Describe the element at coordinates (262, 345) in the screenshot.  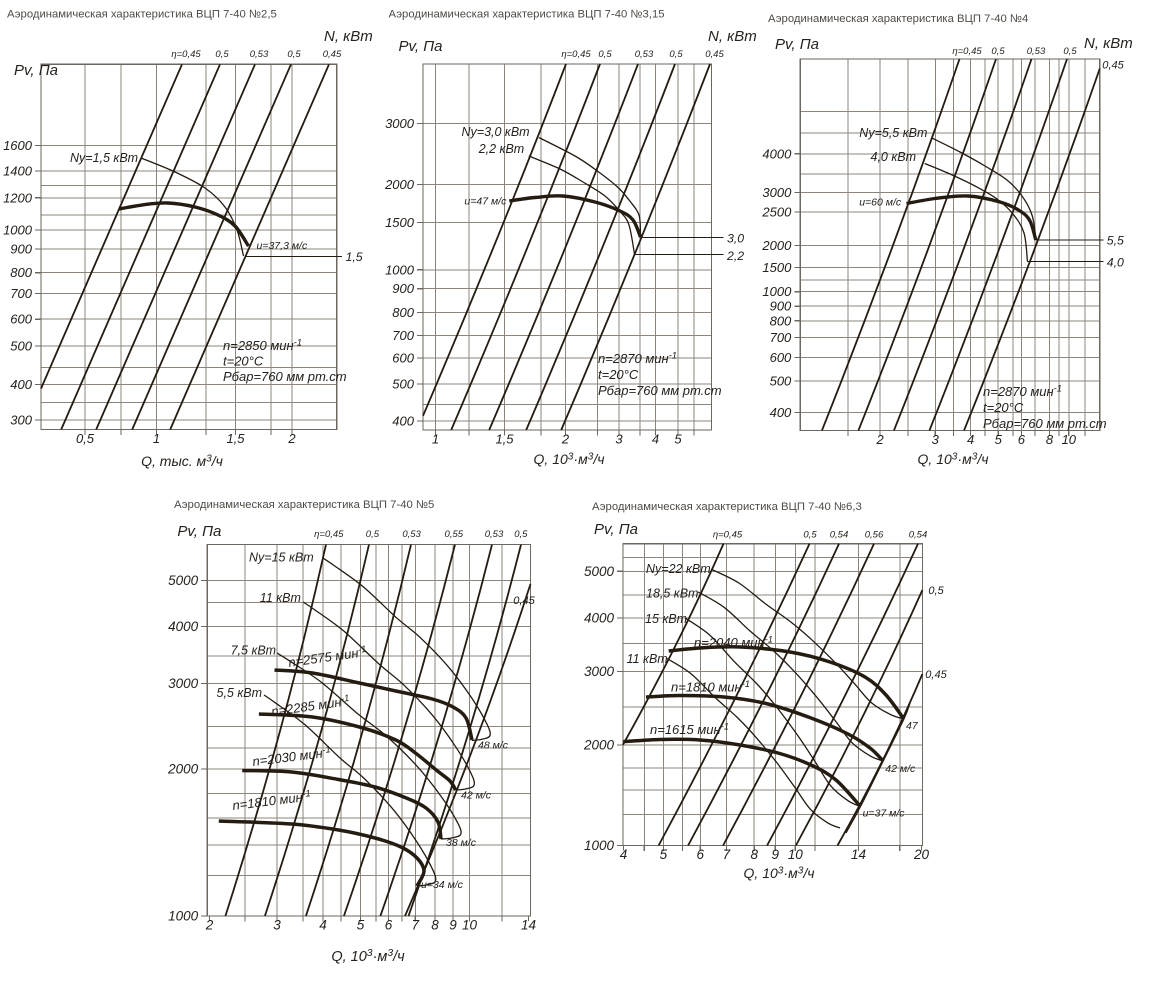
I see `svg-text: n=2850 мин-1` at that location.